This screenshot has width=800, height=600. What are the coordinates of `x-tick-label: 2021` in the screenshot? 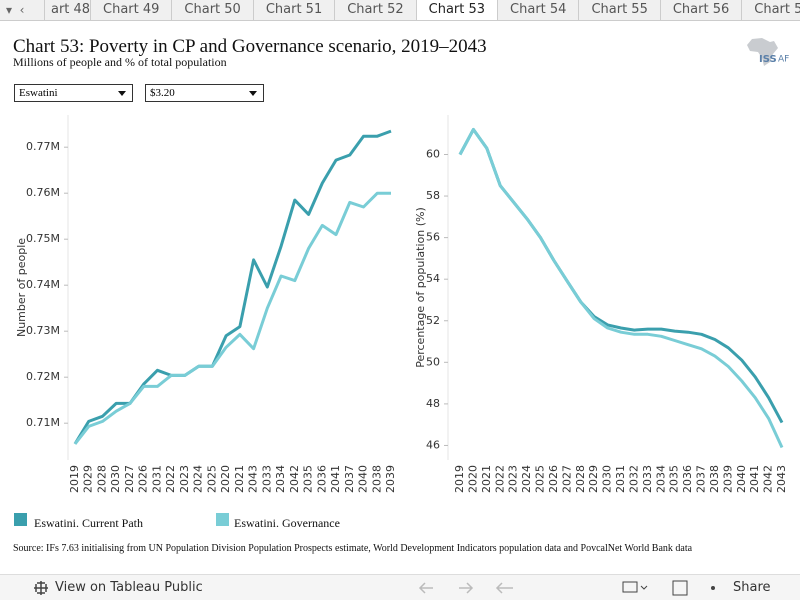 It's located at (239, 479).